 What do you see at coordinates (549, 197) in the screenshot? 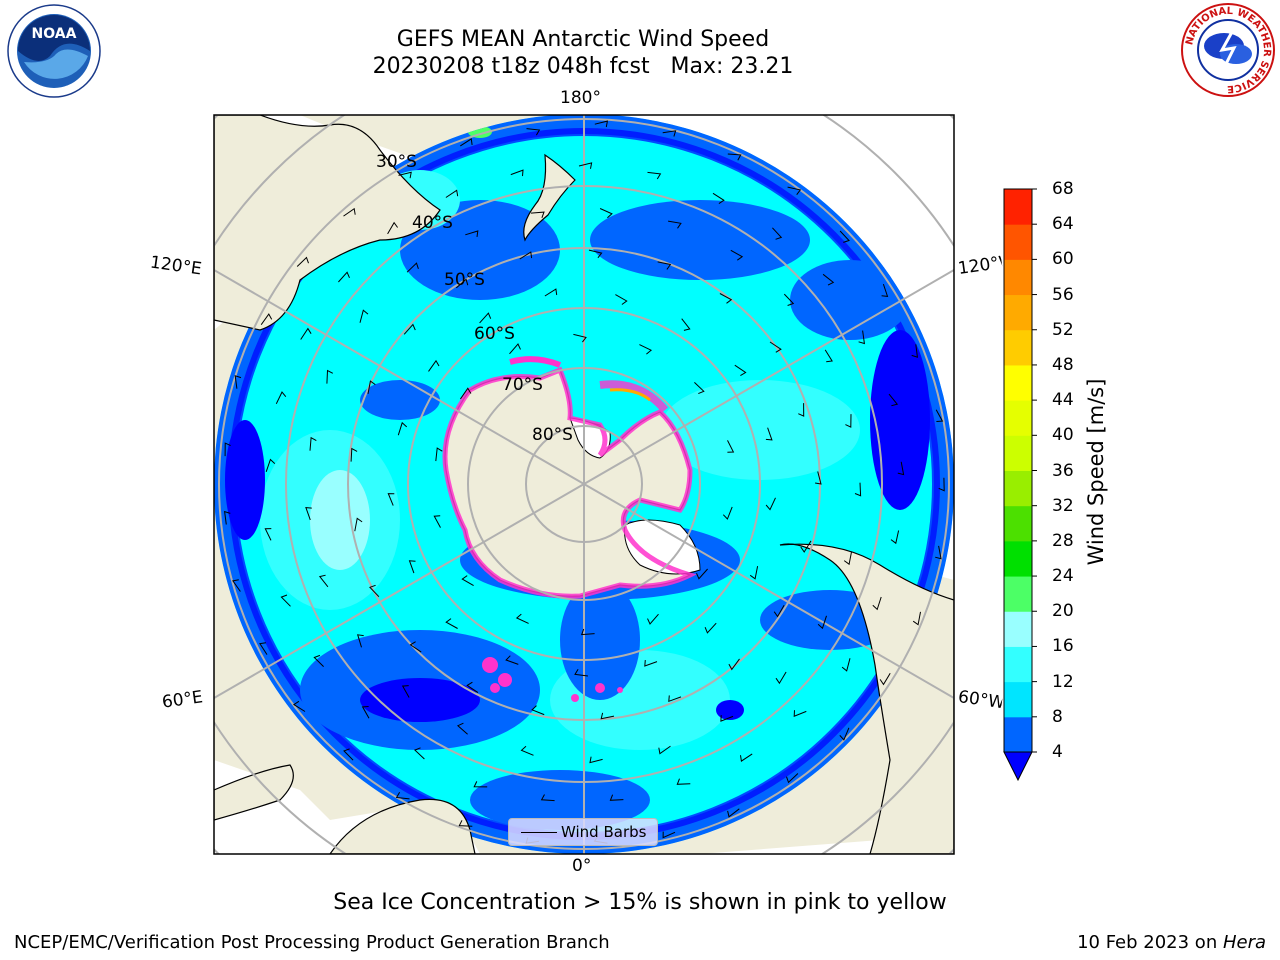
I see `new-zealand` at bounding box center [549, 197].